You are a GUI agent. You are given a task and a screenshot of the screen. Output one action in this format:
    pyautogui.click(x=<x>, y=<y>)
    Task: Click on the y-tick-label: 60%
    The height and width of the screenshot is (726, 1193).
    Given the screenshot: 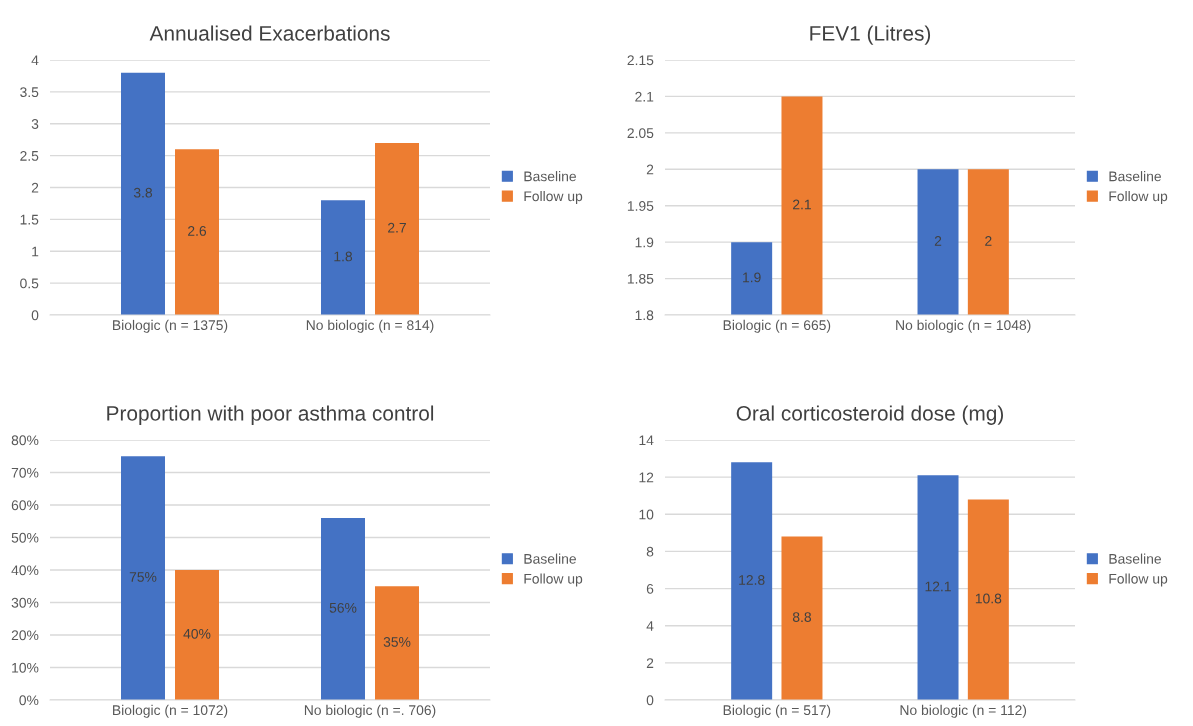 What is the action you would take?
    pyautogui.click(x=25, y=505)
    